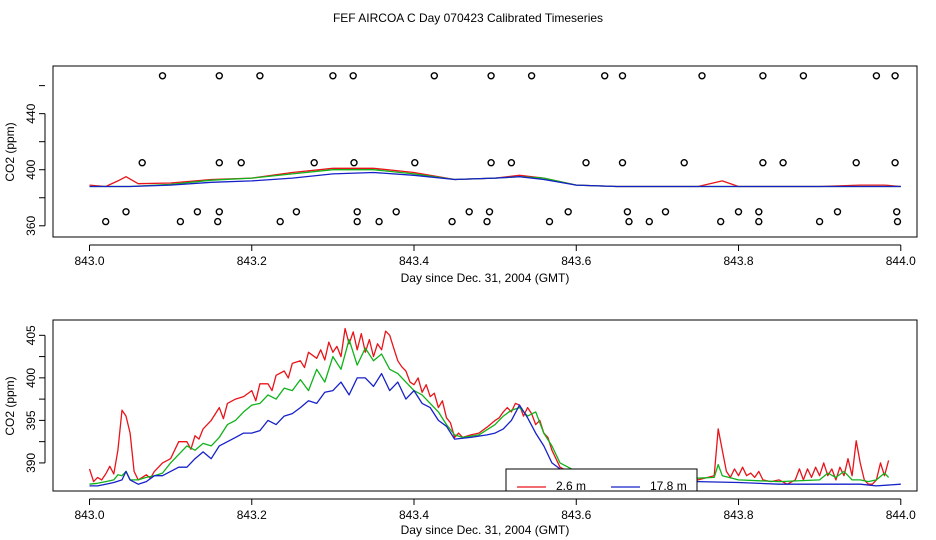 This screenshot has width=936, height=540. Describe the element at coordinates (668, 486) in the screenshot. I see `legend-label-17-8m: 17.8 m` at that location.